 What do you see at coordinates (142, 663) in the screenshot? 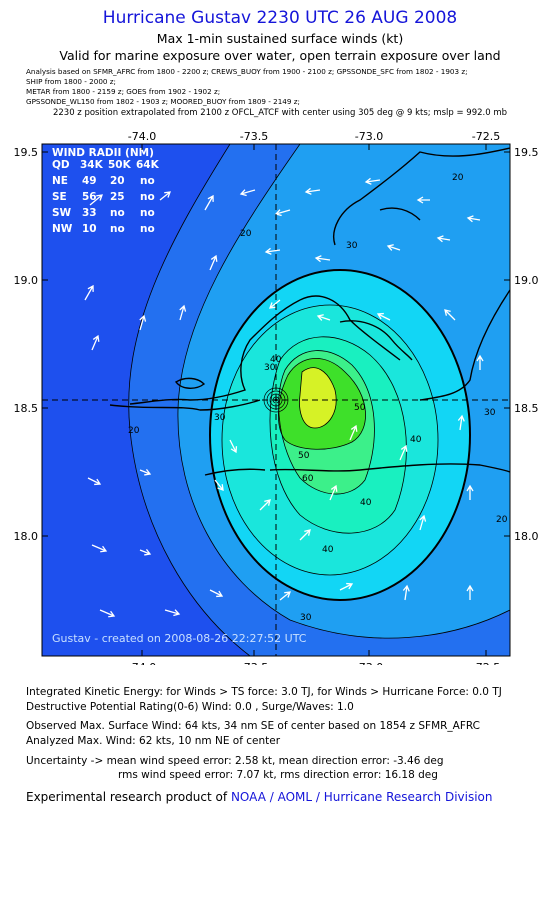
I see `longitude-label-bottom: -74.0` at bounding box center [142, 663].